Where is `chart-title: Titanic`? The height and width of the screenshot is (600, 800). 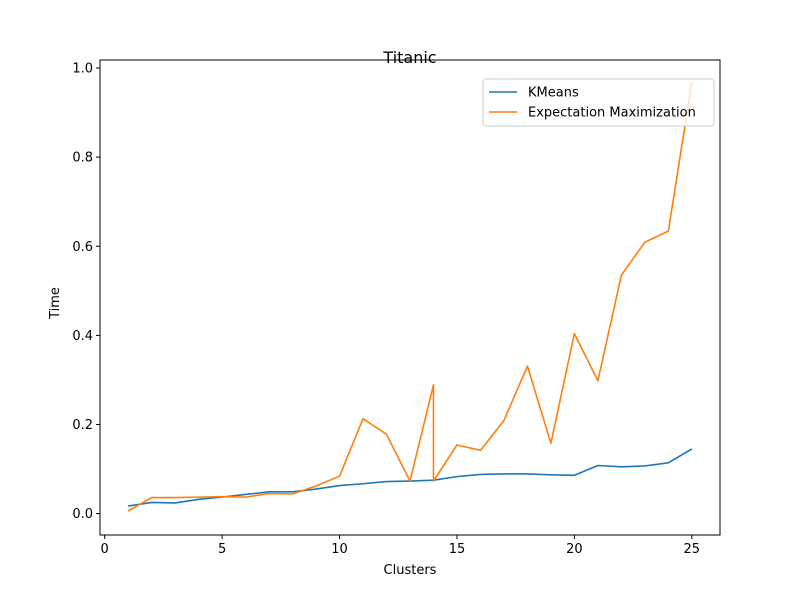
chart-title: Titanic is located at coordinates (409, 57).